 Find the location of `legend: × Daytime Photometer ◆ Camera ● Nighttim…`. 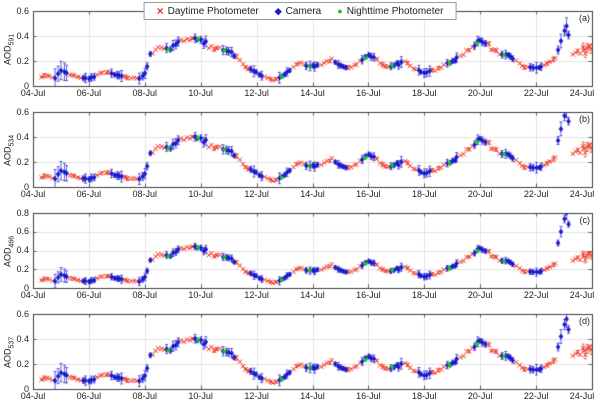

legend: × Daytime Photometer ◆ Camera ● Nighttim… is located at coordinates (300, 11).